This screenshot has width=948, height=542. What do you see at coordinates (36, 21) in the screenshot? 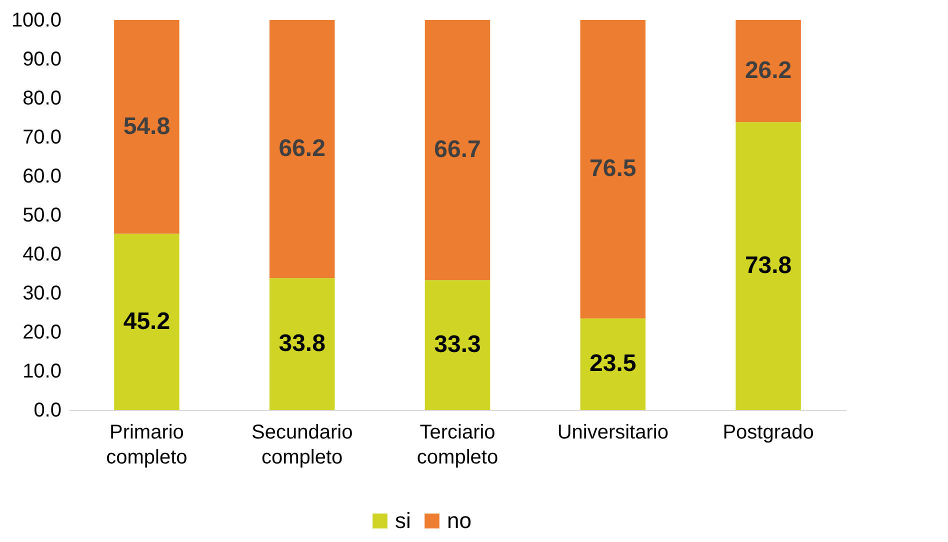
I see `y-tick-label: 100.0` at bounding box center [36, 21].